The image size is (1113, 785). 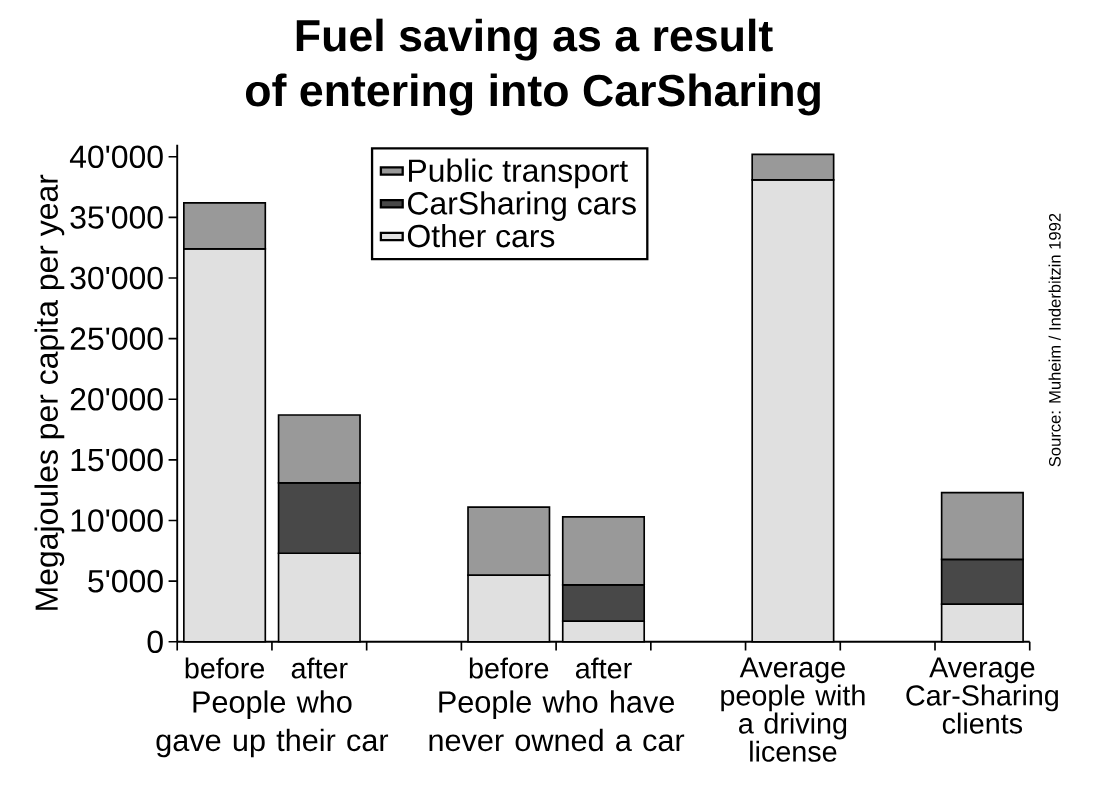 What do you see at coordinates (518, 173) in the screenshot?
I see `legend-label: Public transport` at bounding box center [518, 173].